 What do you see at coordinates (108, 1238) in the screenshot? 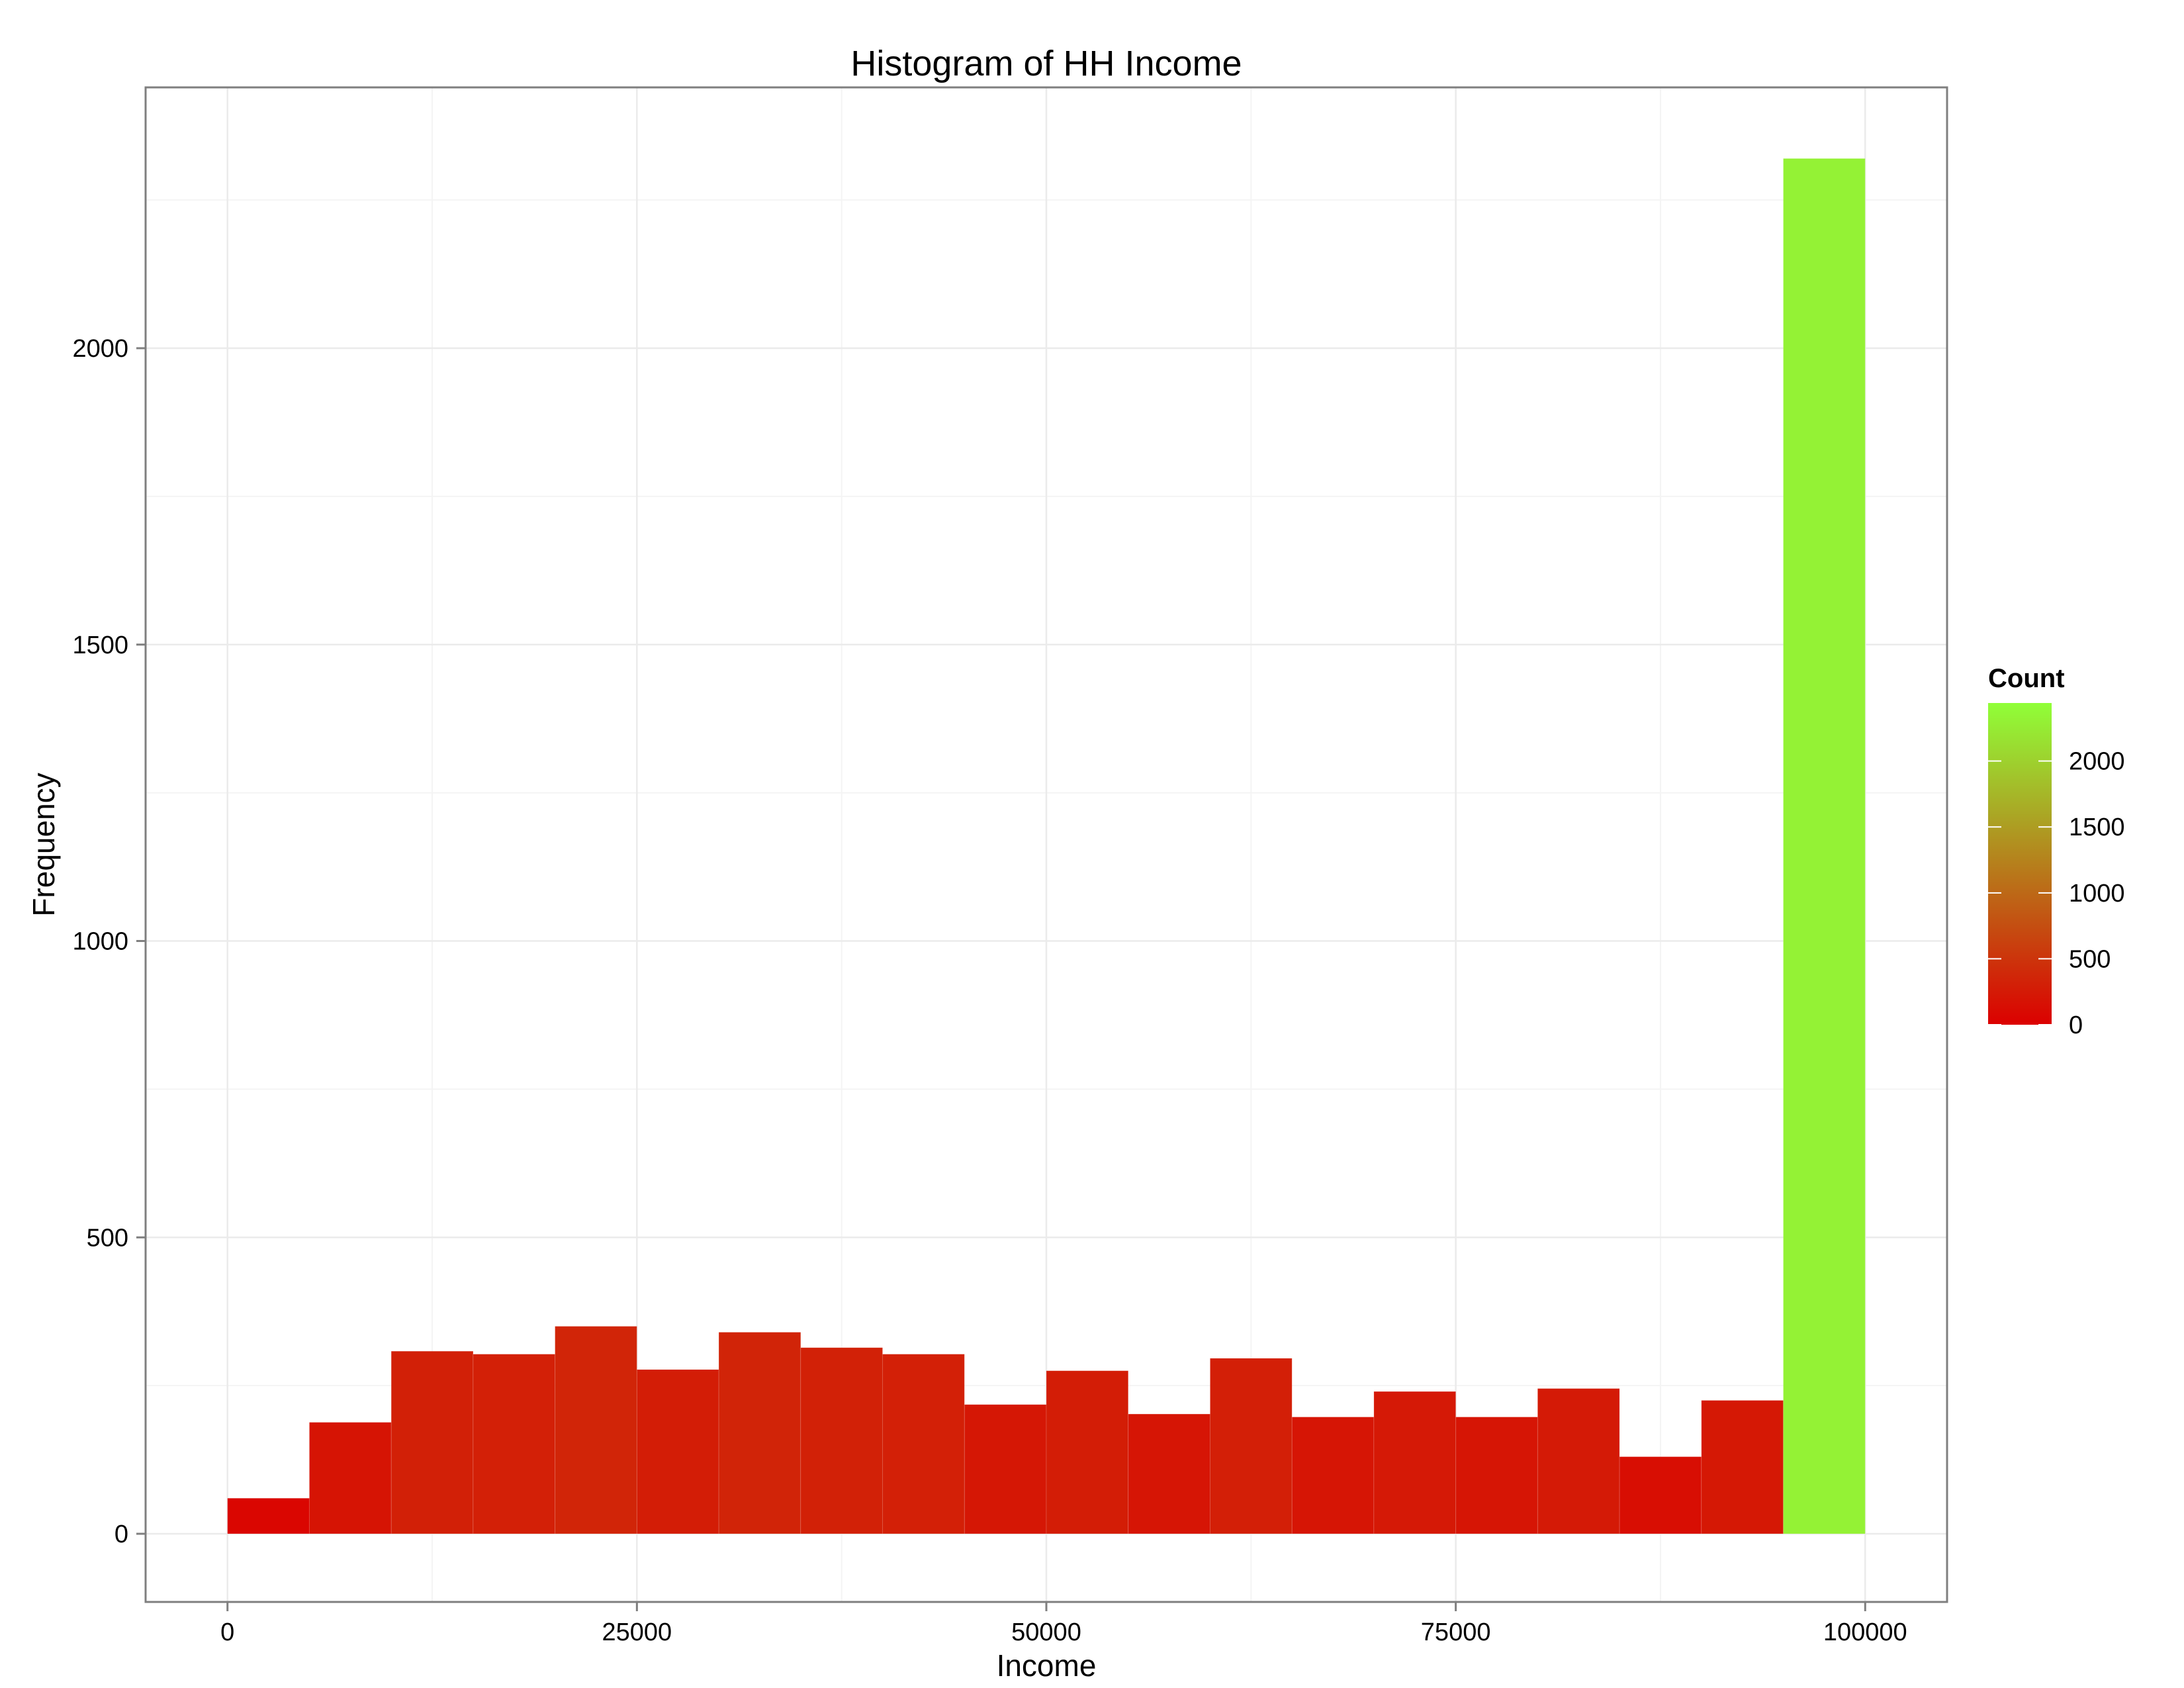
I see `y-tick-label: 500` at bounding box center [108, 1238].